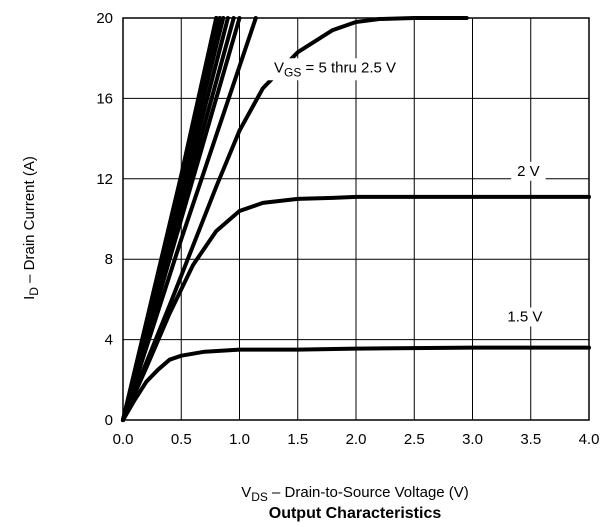 The height and width of the screenshot is (527, 600). Describe the element at coordinates (104, 98) in the screenshot. I see `y-tick-label: 16` at that location.